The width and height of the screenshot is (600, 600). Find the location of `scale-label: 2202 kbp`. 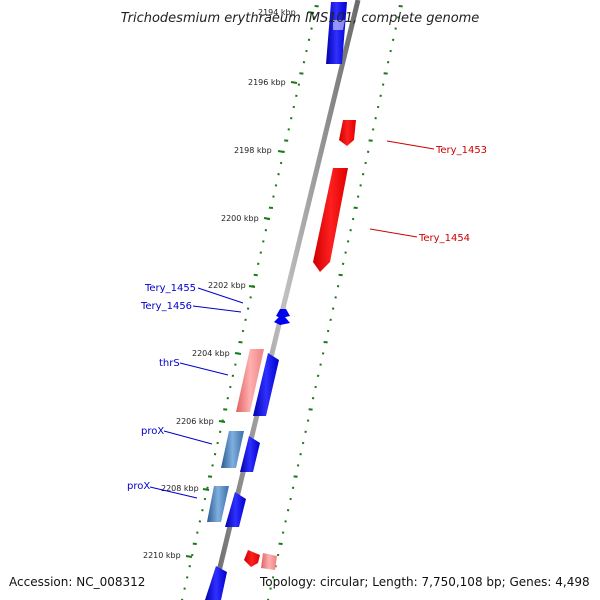

scale-label: 2202 kbp is located at coordinates (227, 285).